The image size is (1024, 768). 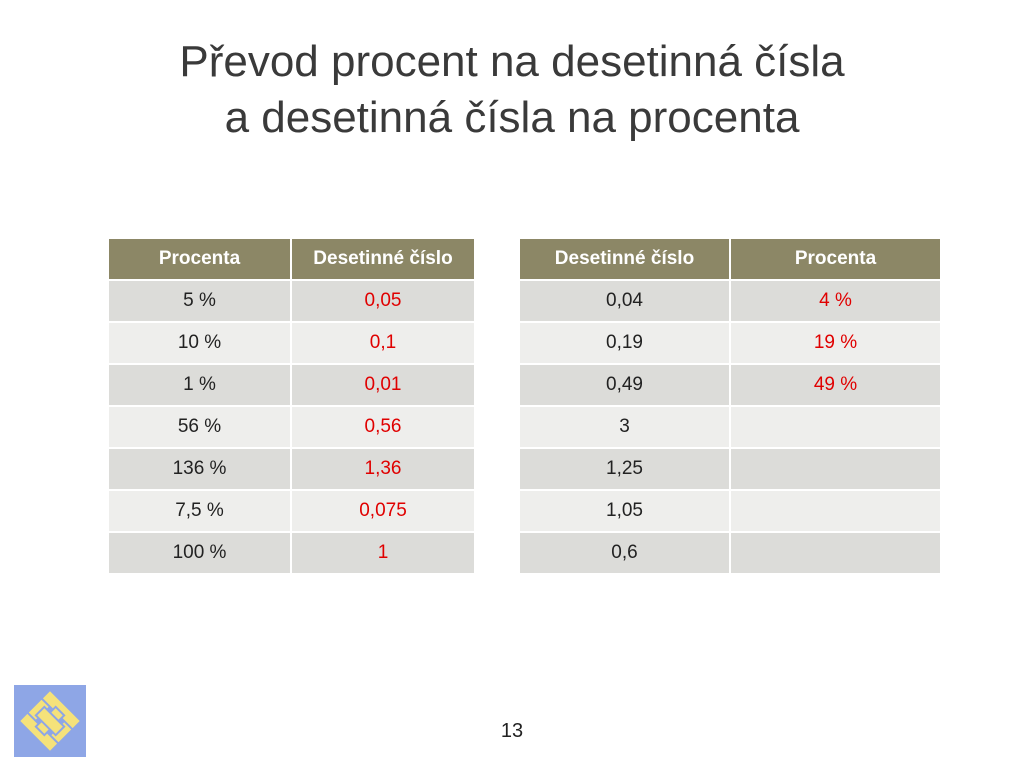 What do you see at coordinates (382, 343) in the screenshot?
I see `decimal-answer-cell: 0,1` at bounding box center [382, 343].